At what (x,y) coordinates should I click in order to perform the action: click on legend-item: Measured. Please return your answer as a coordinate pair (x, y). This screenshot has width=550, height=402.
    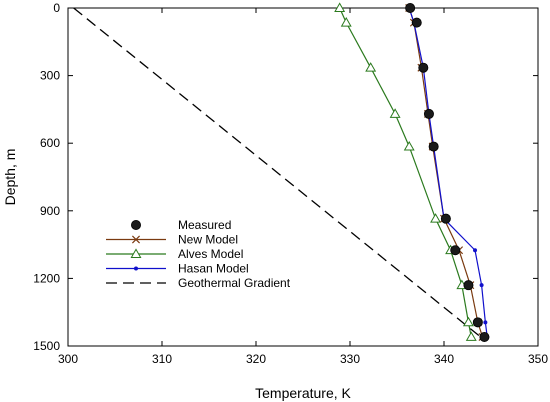
    Looking at the image, I should click on (180, 225).